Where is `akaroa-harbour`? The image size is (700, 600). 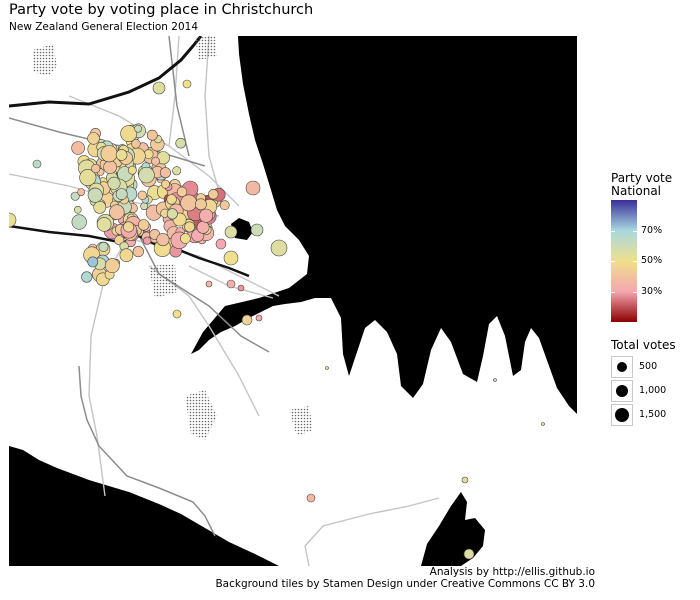 akaroa-harbour is located at coordinates (453, 529).